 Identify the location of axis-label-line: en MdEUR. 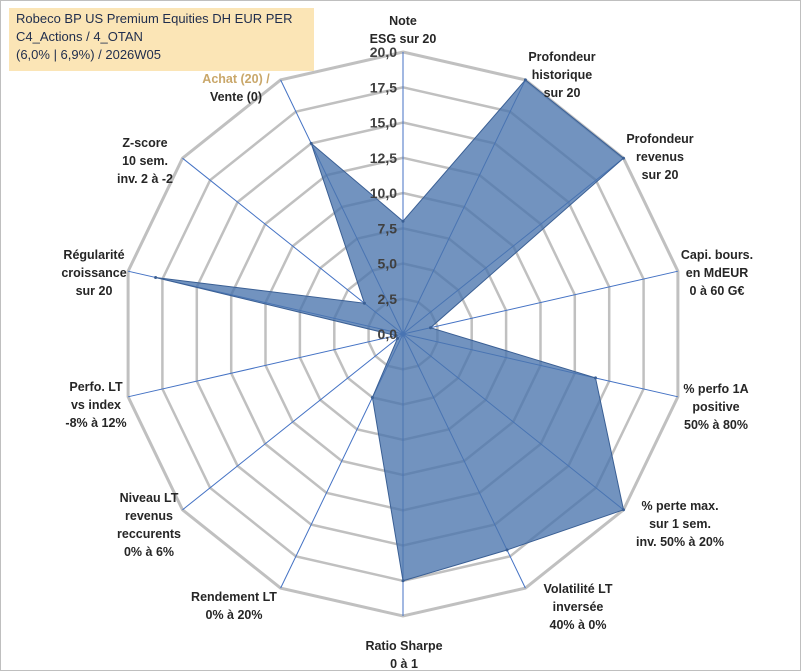
(717, 273).